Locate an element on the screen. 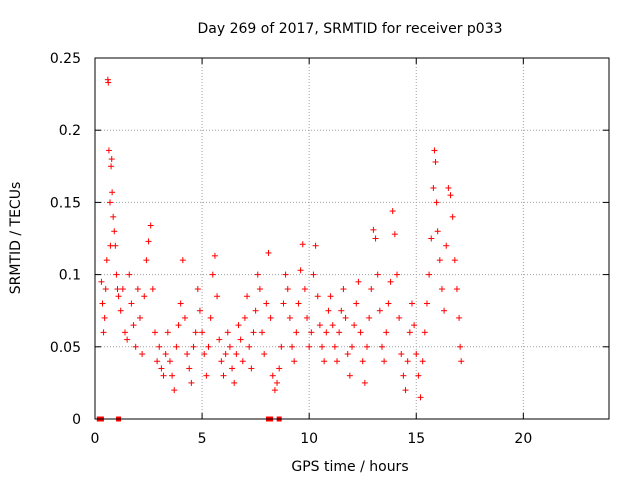 The image size is (640, 480). y-tick-label: 0 is located at coordinates (76, 420).